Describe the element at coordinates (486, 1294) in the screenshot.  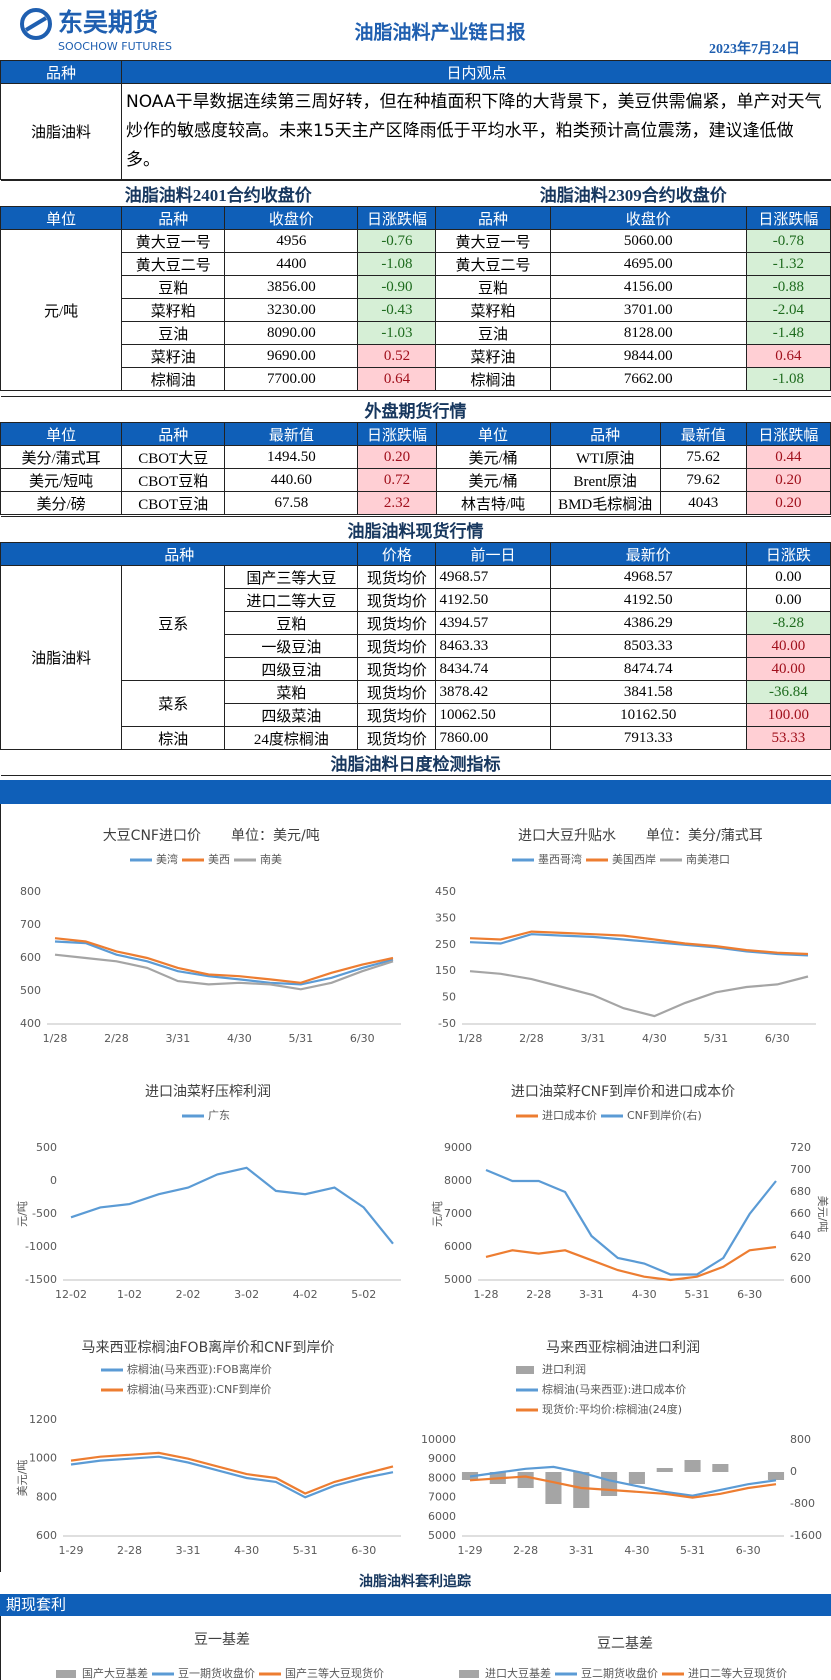
I see `x-tick-label: 1-28` at that location.